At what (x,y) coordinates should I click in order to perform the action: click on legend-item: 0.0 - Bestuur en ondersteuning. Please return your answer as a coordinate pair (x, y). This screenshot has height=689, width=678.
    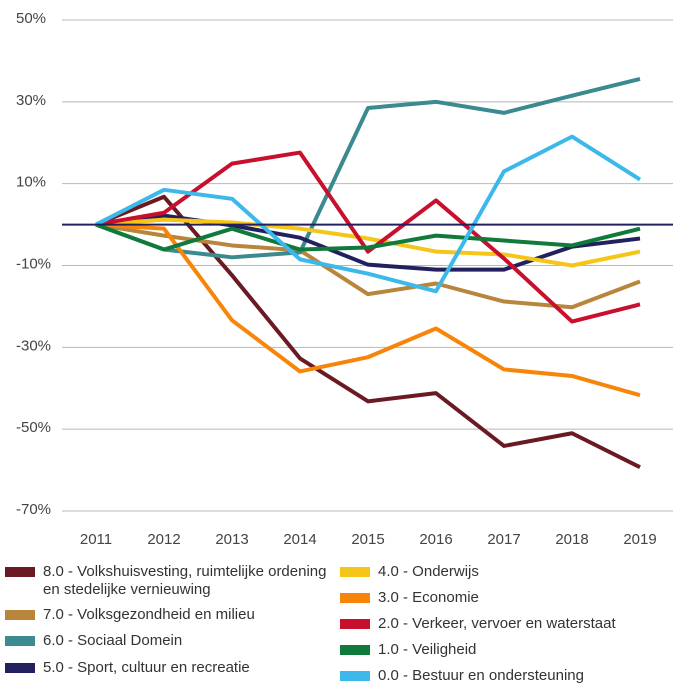
    Looking at the image, I should click on (504, 676).